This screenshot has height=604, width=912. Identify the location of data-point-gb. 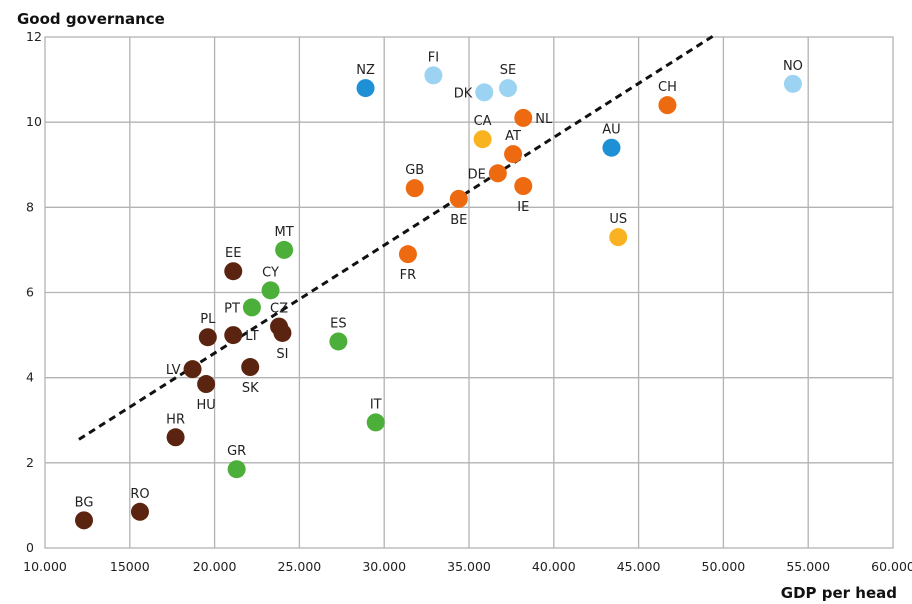
(414, 188).